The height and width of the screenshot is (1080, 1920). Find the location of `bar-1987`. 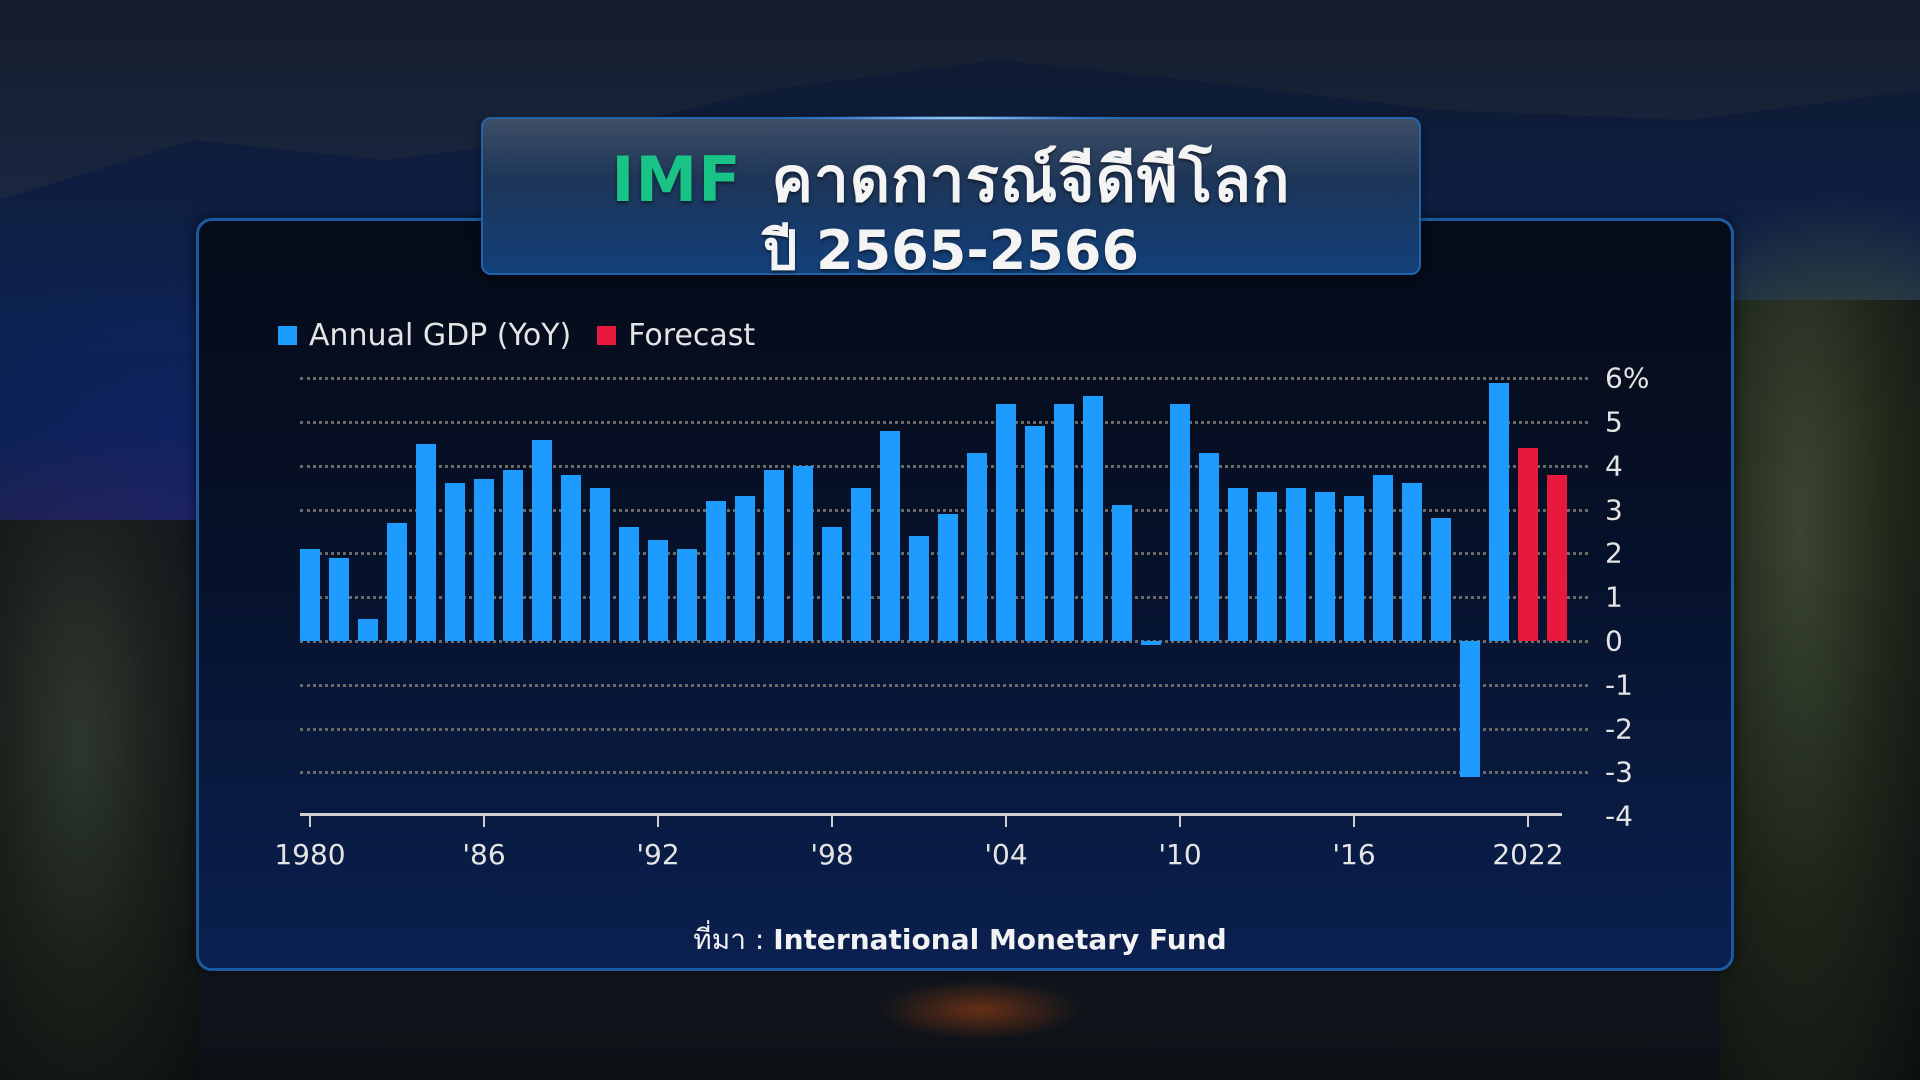

bar-1987 is located at coordinates (513, 555).